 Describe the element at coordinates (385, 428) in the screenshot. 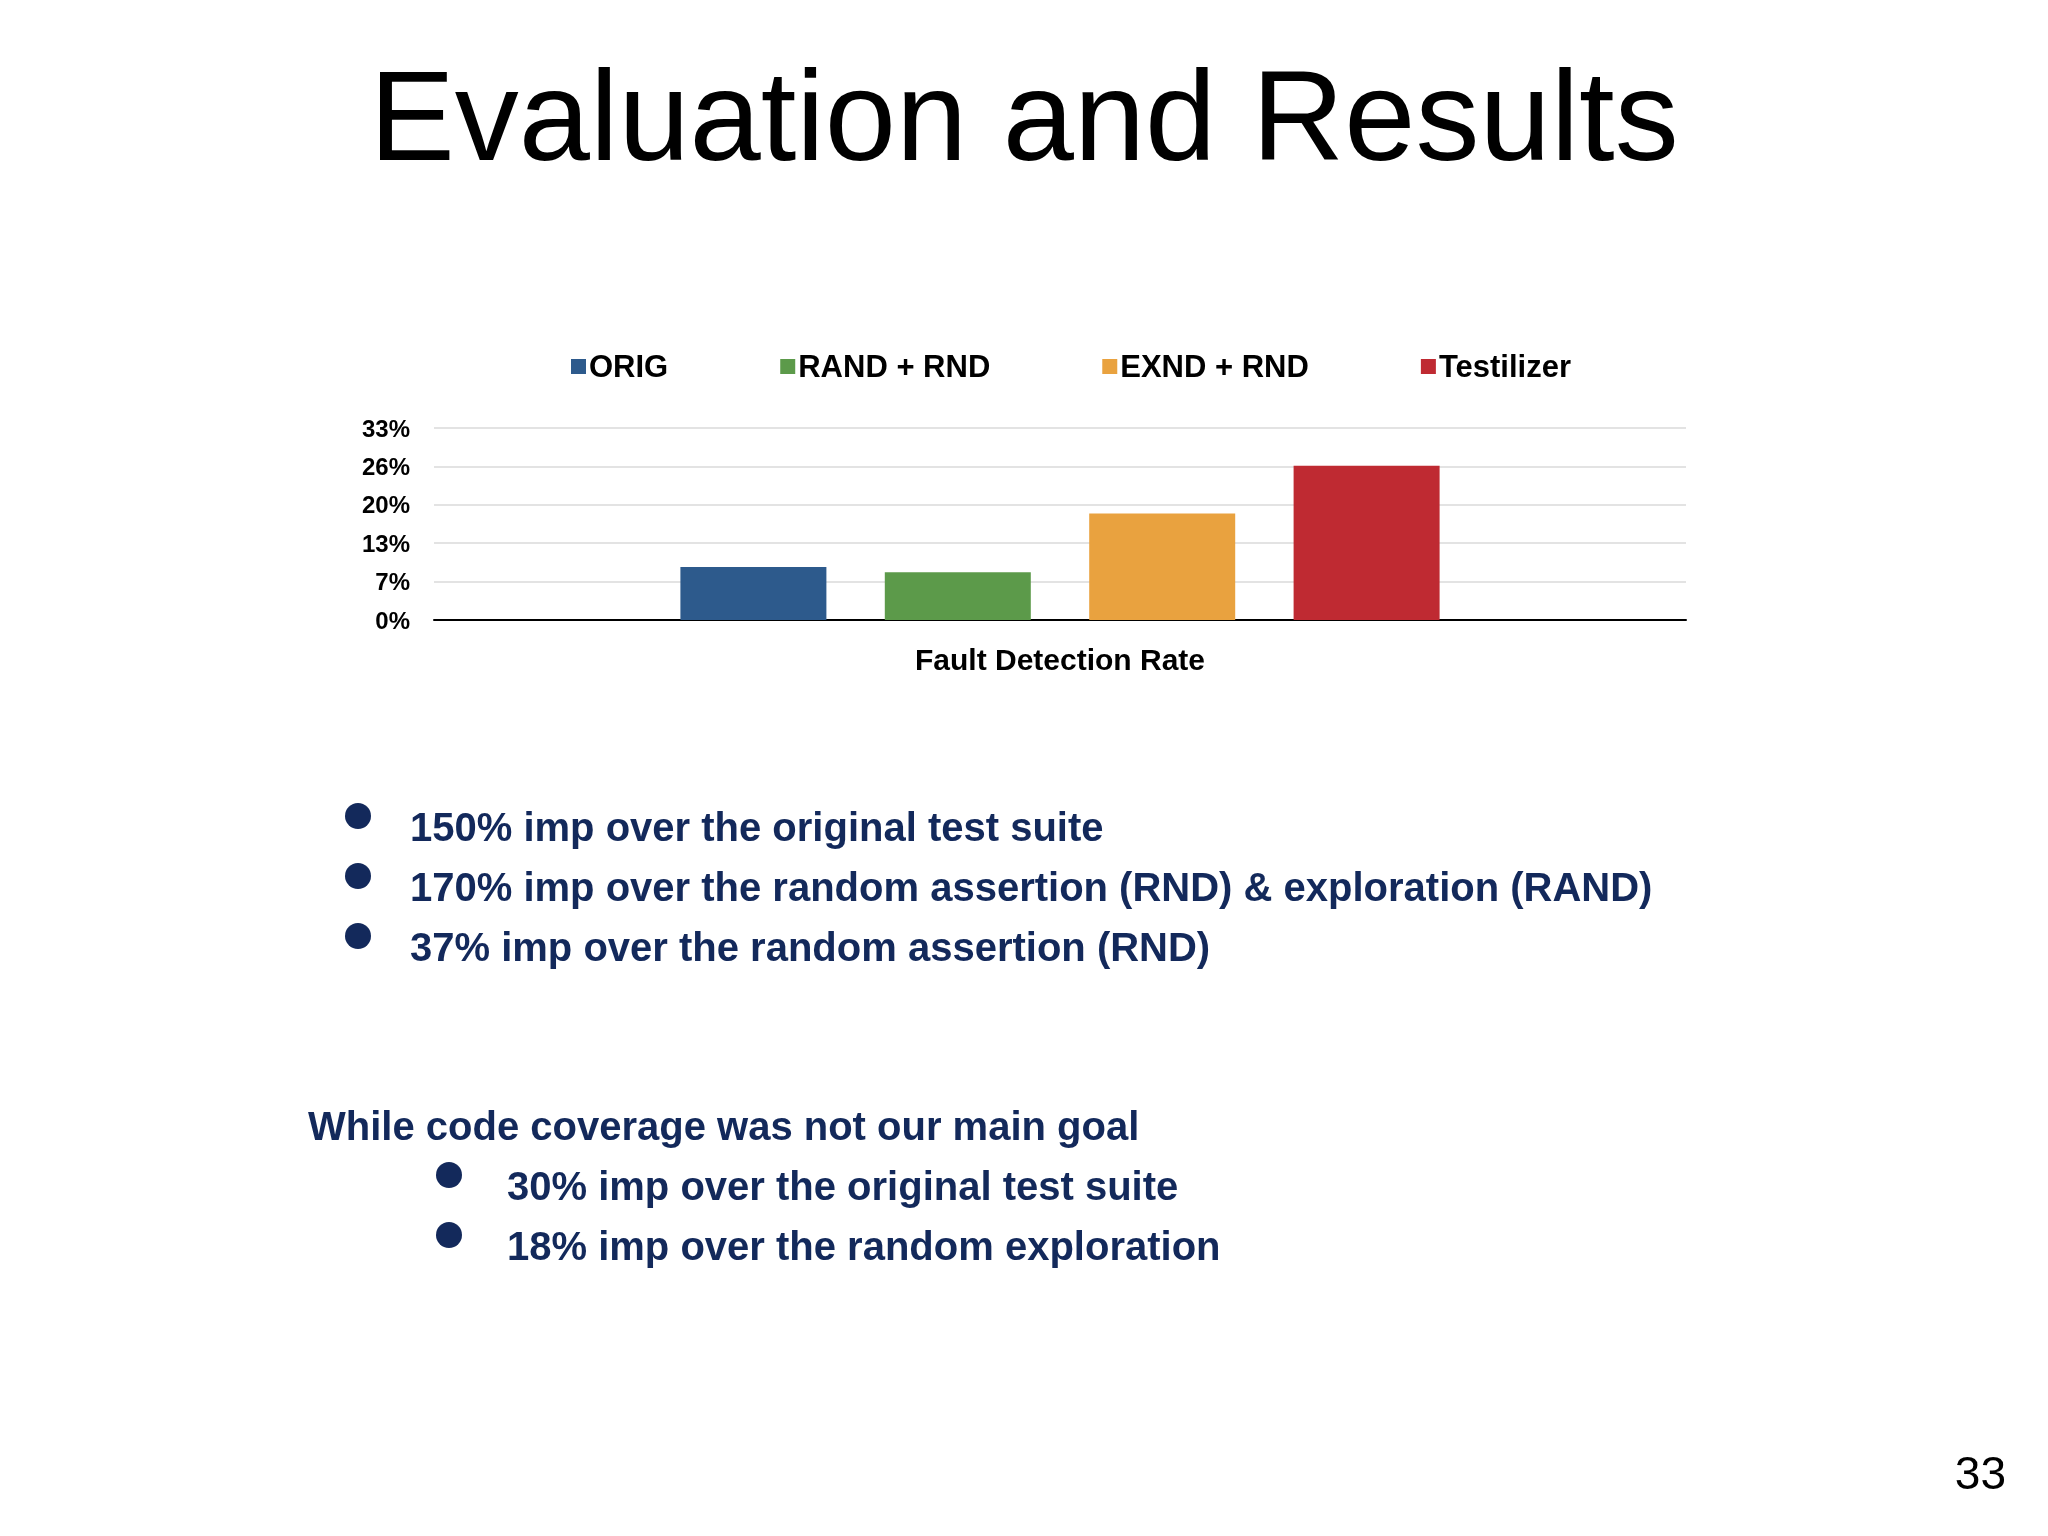

I see `y-tick-label: 33%` at that location.